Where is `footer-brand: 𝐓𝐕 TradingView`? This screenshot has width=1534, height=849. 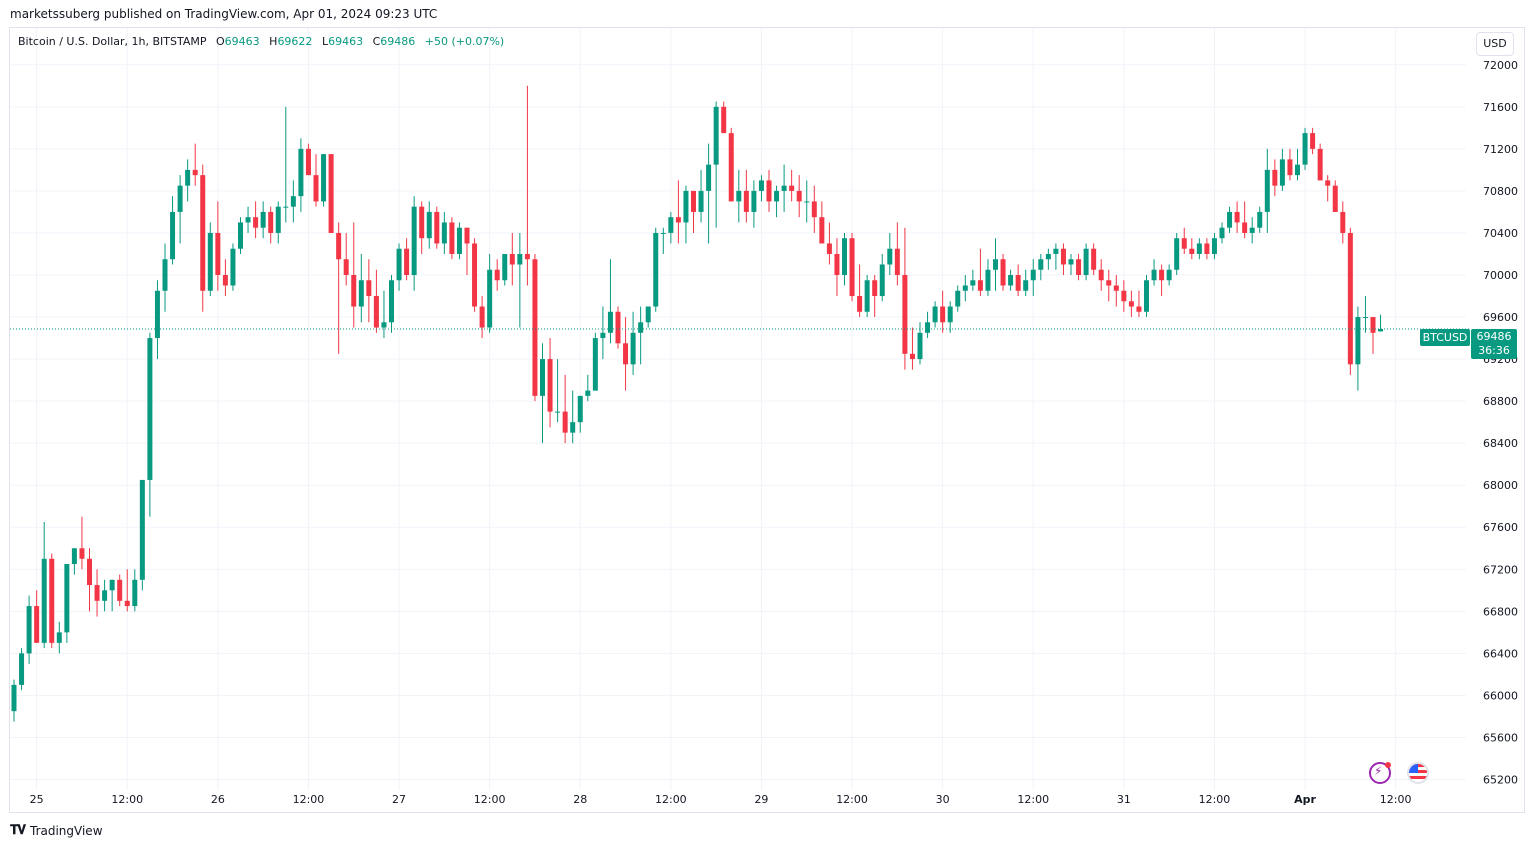 footer-brand: 𝐓𝐕 TradingView is located at coordinates (56, 830).